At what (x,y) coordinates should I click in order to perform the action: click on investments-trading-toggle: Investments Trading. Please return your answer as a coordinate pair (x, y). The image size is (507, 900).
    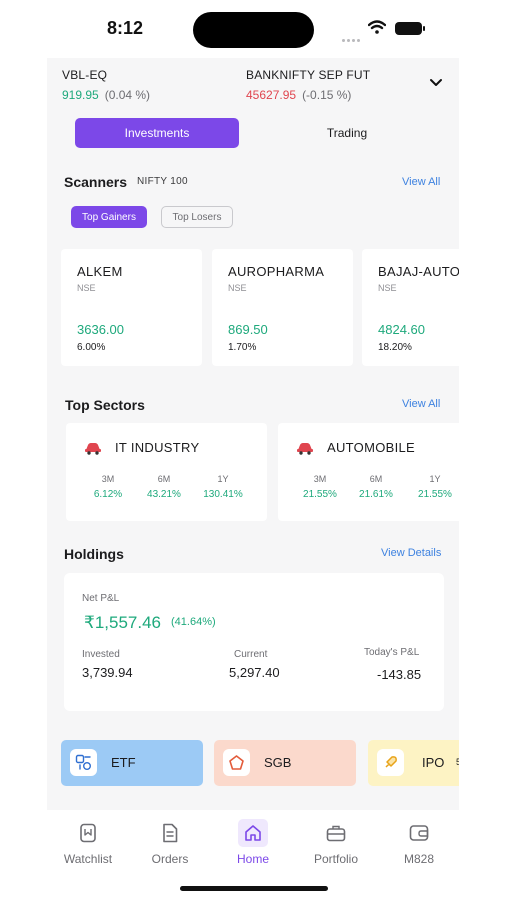
    Looking at the image, I should click on (252, 133).